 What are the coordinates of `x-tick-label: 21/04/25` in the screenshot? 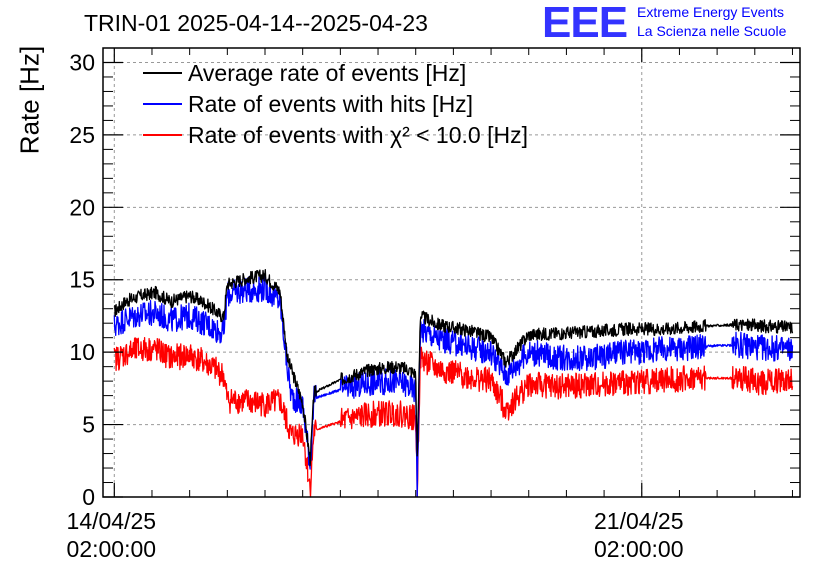 It's located at (639, 521).